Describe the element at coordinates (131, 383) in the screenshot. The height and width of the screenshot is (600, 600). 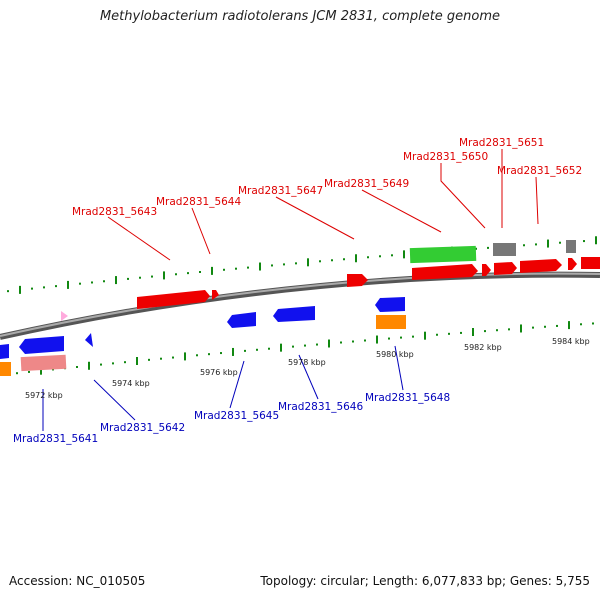
I see `scale-tick-label: 5974 kbp` at that location.